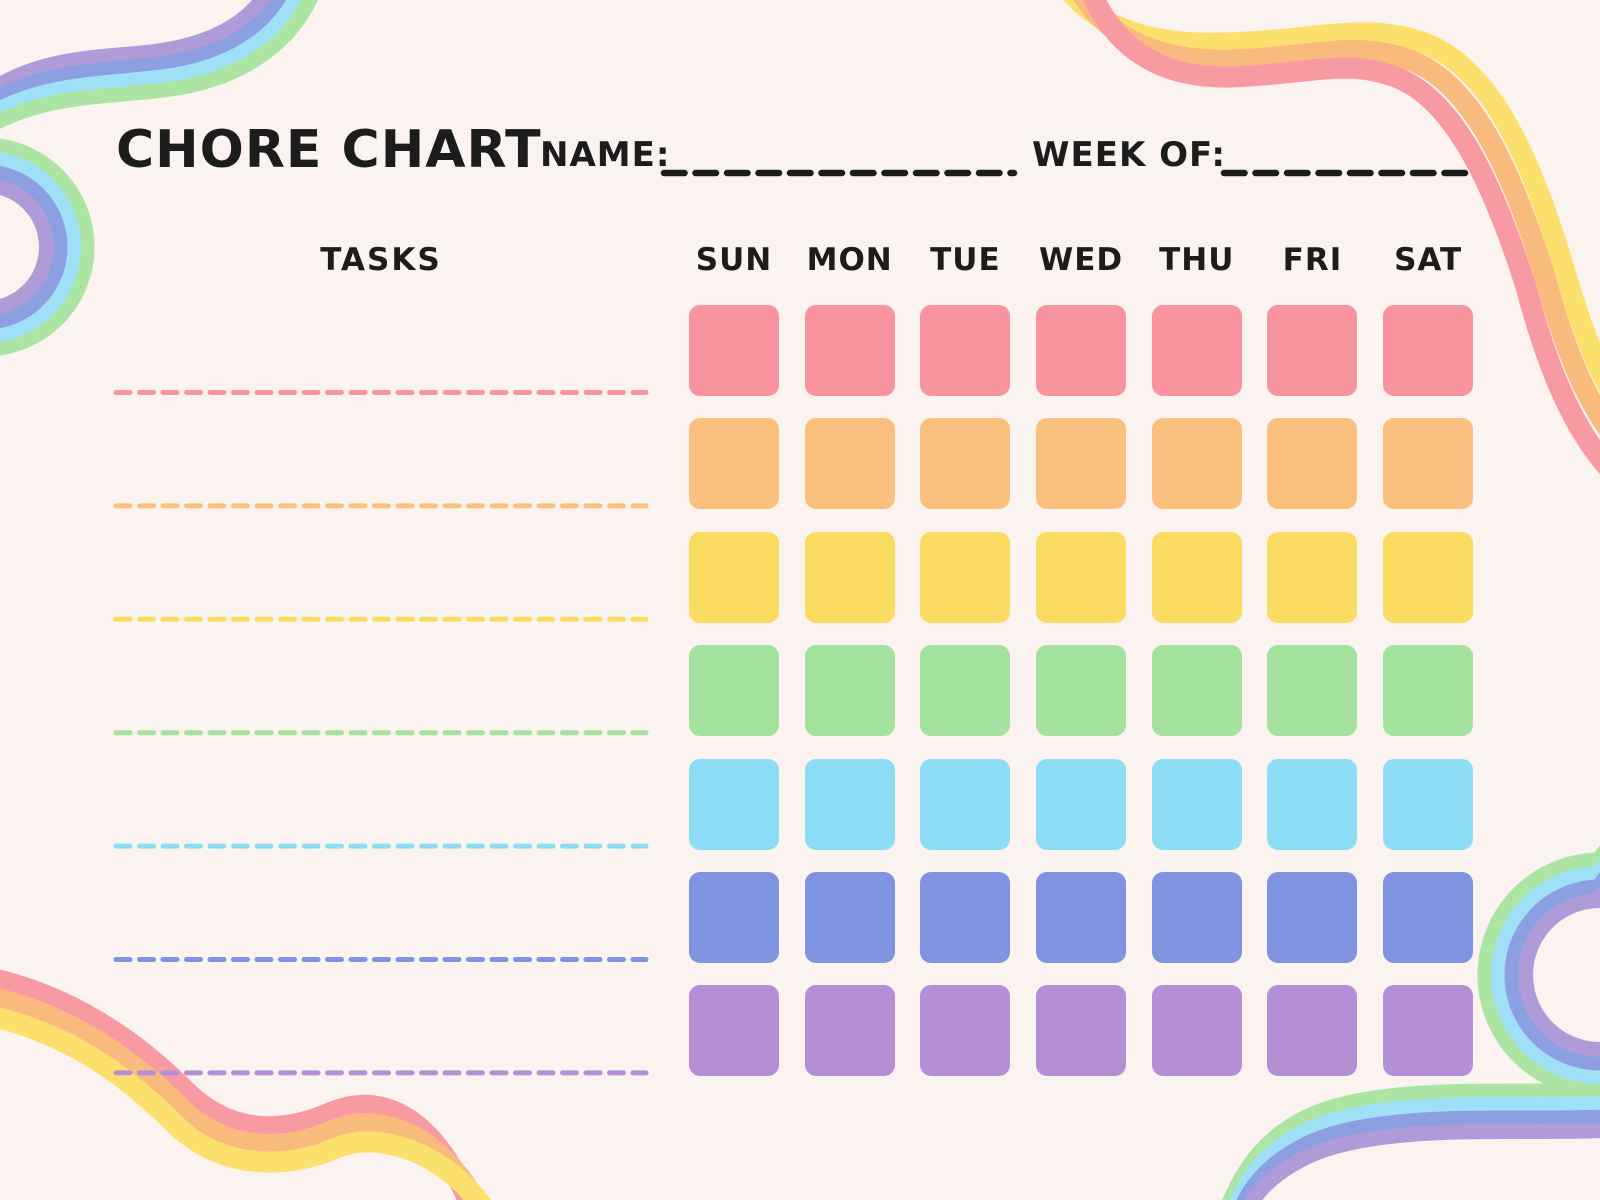 Image resolution: width=1600 pixels, height=1200 pixels. Describe the element at coordinates (1312, 917) in the screenshot. I see `chore-cell-row-6-periwinkle-fri` at that location.